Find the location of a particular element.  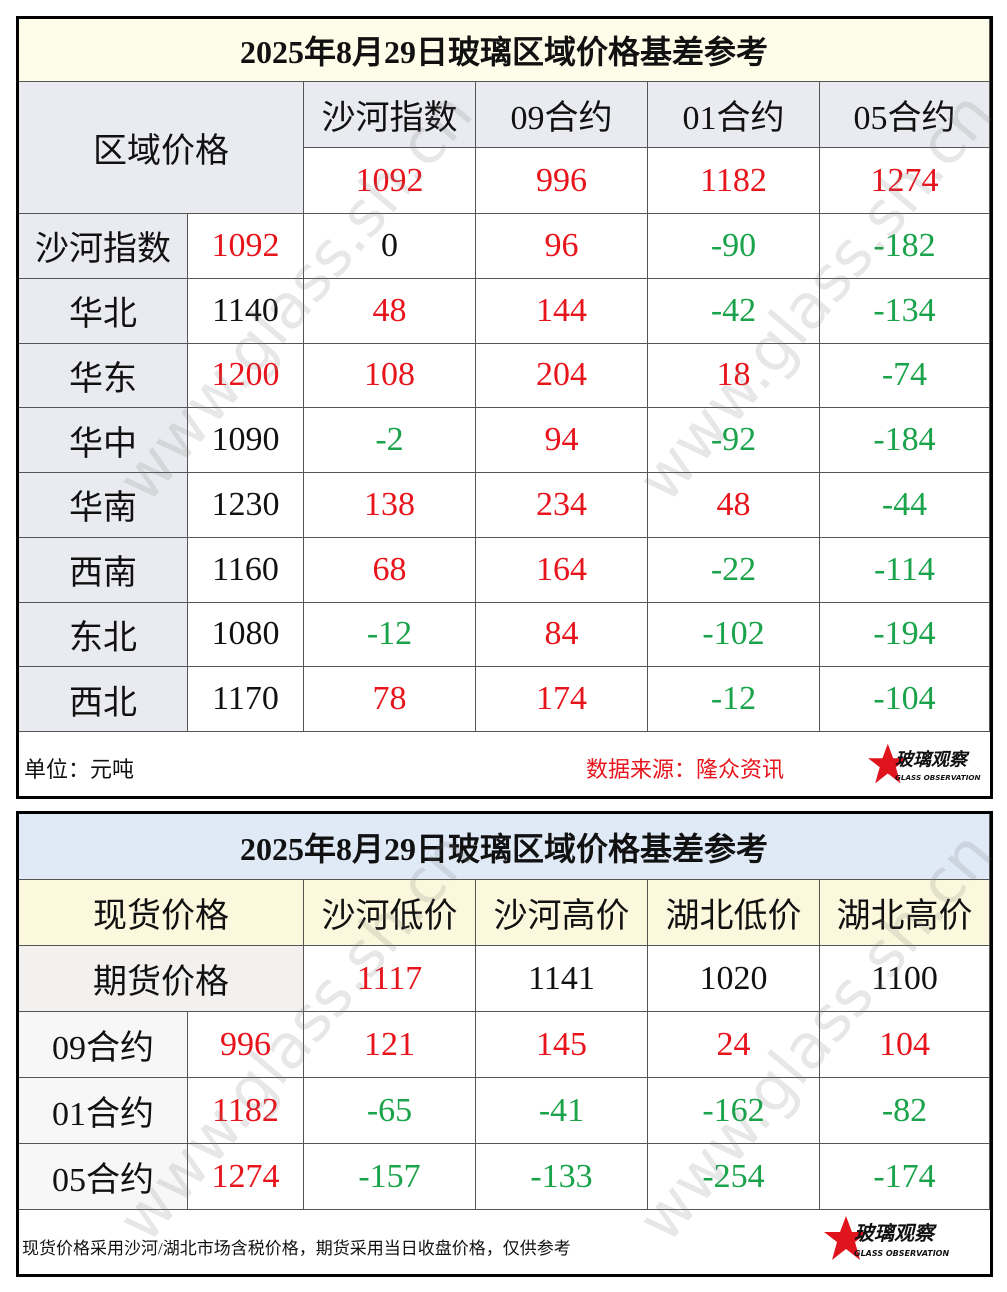

basis-value: 96 is located at coordinates (562, 246).